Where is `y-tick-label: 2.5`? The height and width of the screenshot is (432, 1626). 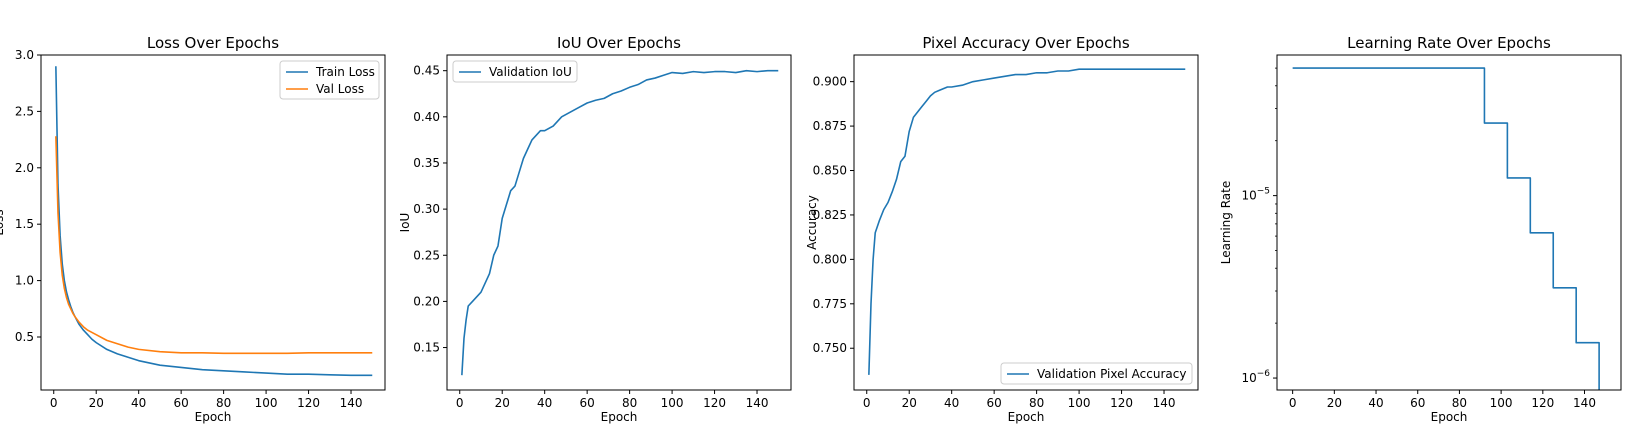 y-tick-label: 2.5 is located at coordinates (24, 111).